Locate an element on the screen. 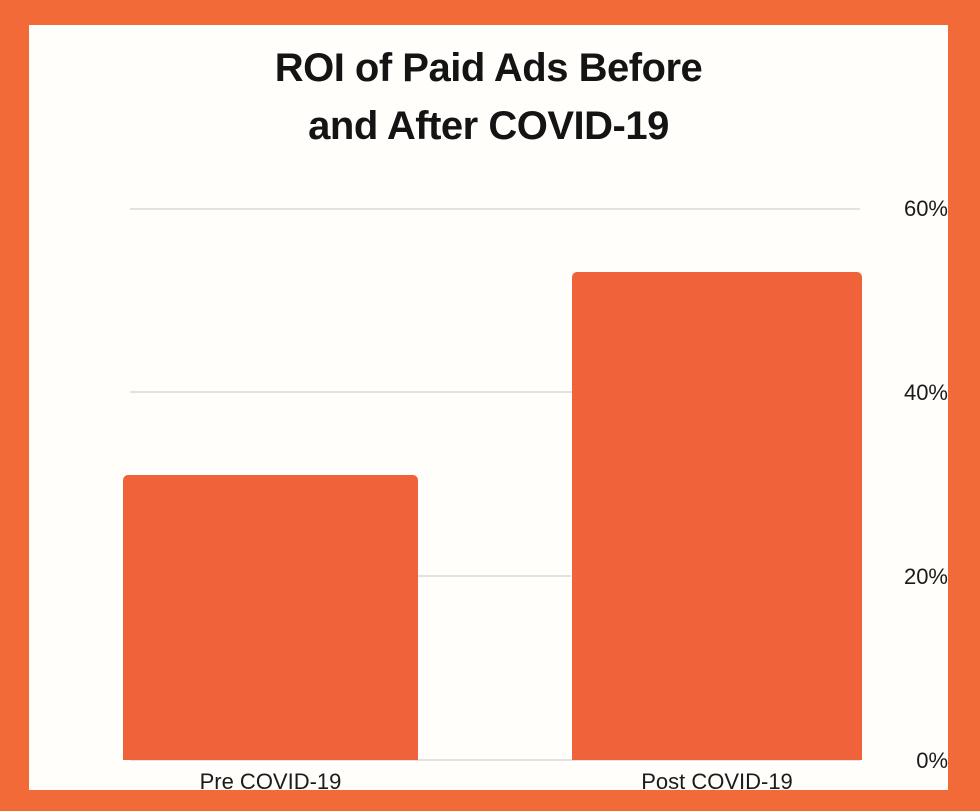  x-axis-label-pre-covid-19: Pre COVID-19 is located at coordinates (270, 781).